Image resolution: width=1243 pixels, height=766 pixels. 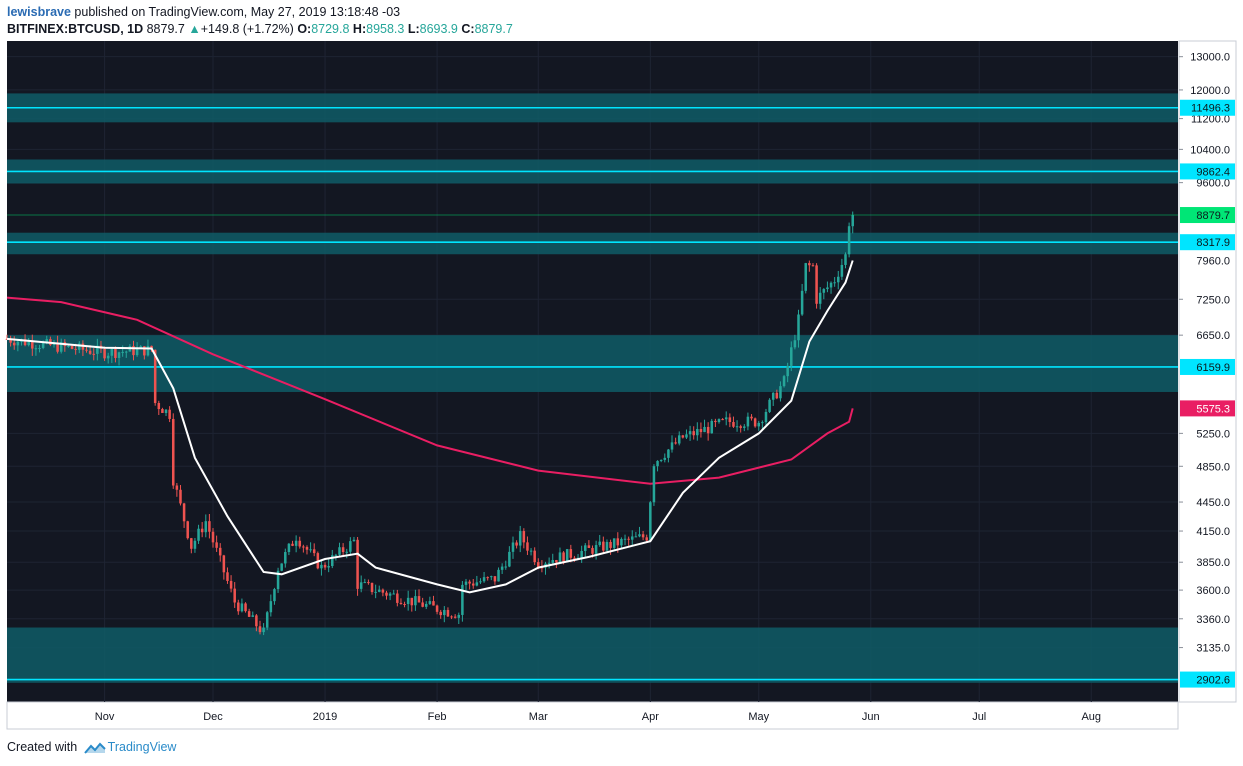 What do you see at coordinates (1207, 260) in the screenshot?
I see `ema-price-tag` at bounding box center [1207, 260].